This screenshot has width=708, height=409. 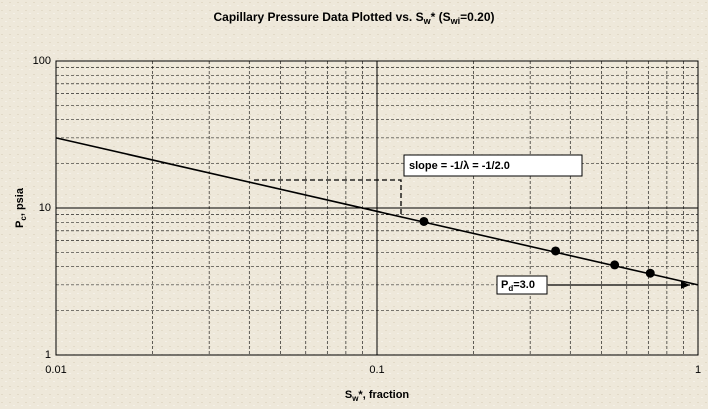 I want to click on x-label-part: w, so click(x=355, y=398).